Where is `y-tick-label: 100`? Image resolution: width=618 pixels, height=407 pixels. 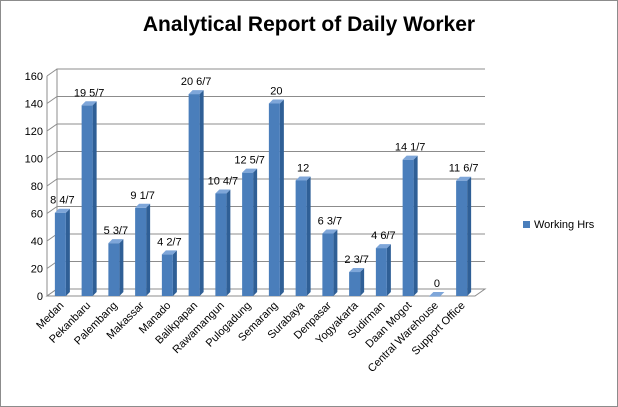
y-tick-label: 100 is located at coordinates (34, 160).